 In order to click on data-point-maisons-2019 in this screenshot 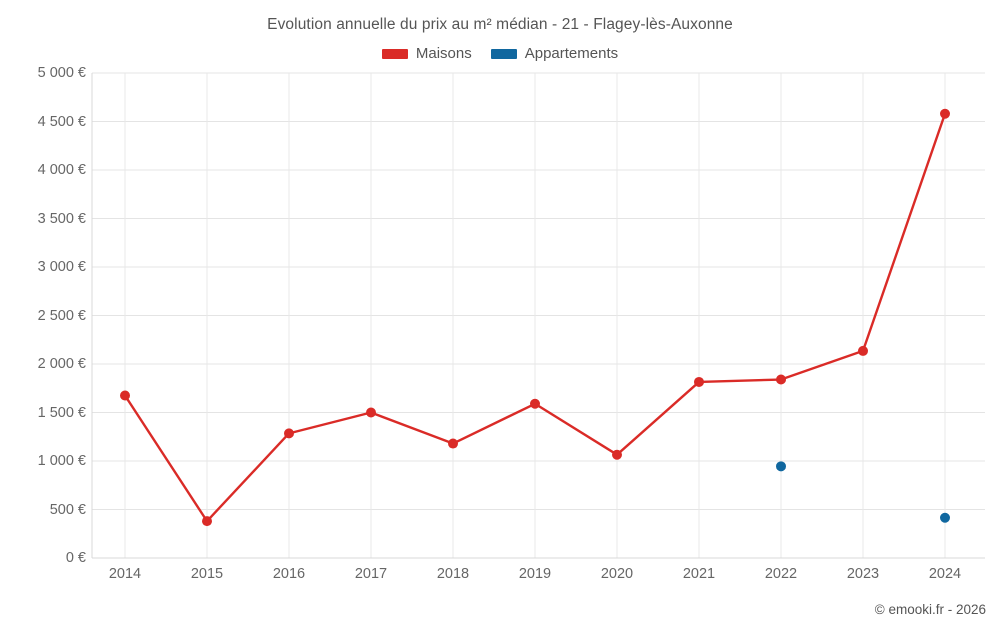, I will do `click(535, 403)`.